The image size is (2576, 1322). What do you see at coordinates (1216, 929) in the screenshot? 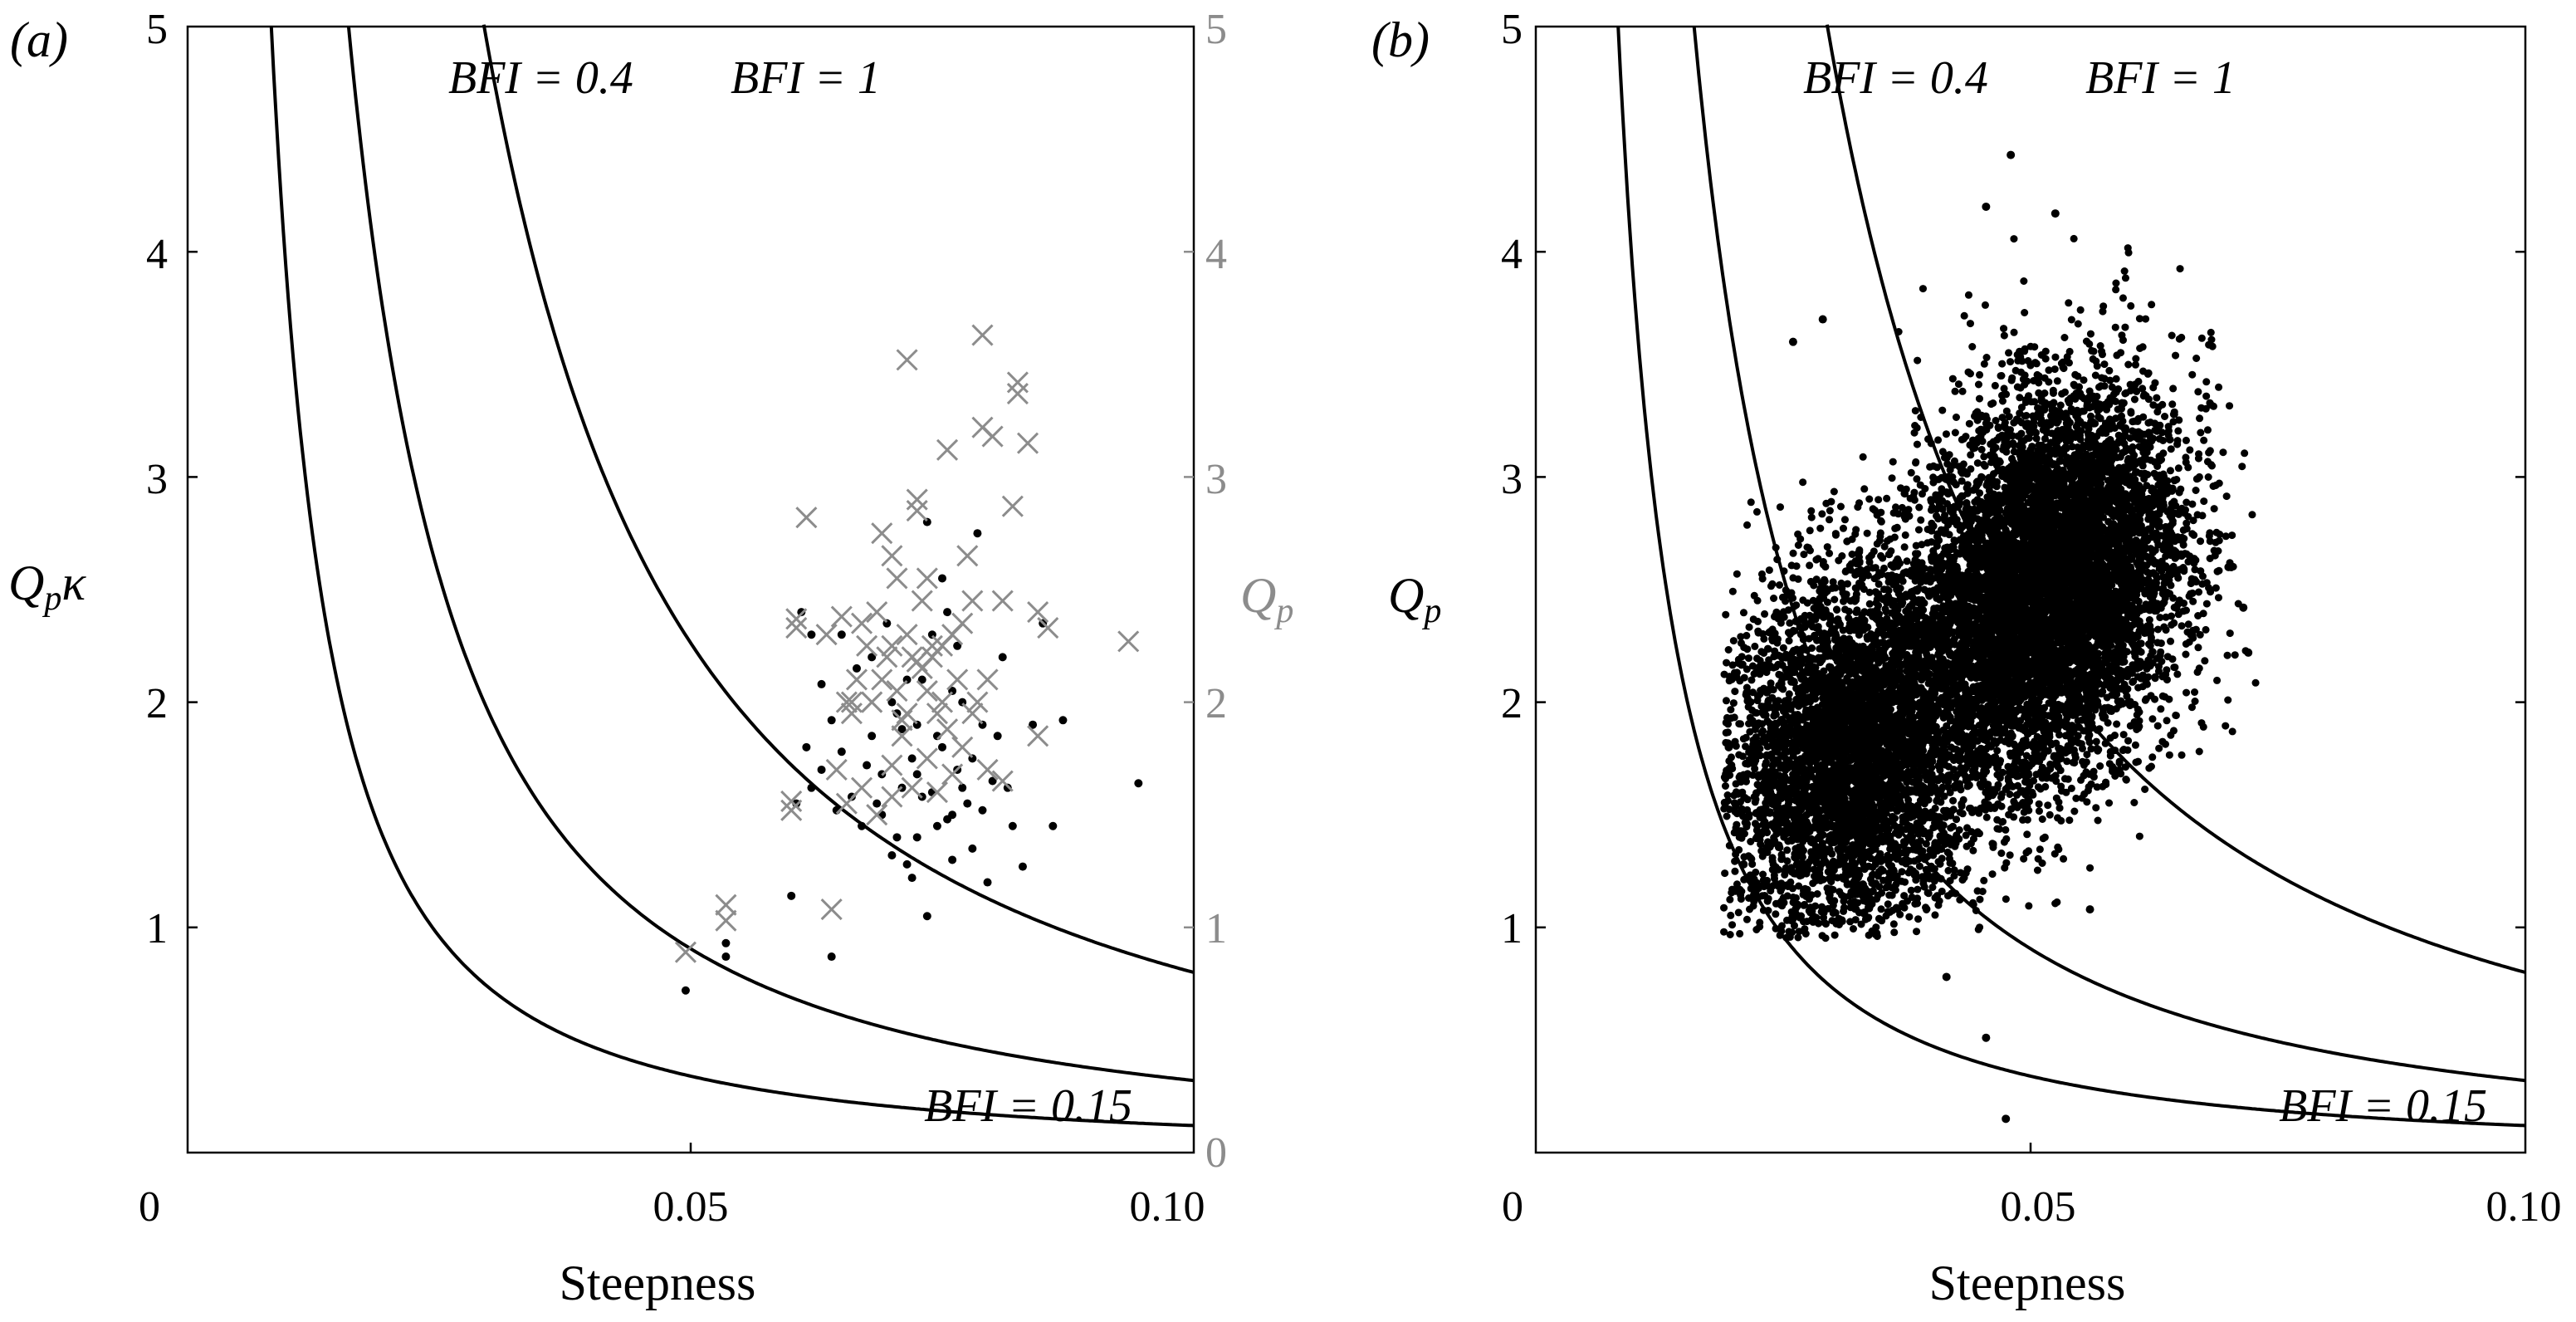
I see `panel-a-right-ytick-1: 1` at bounding box center [1216, 929].